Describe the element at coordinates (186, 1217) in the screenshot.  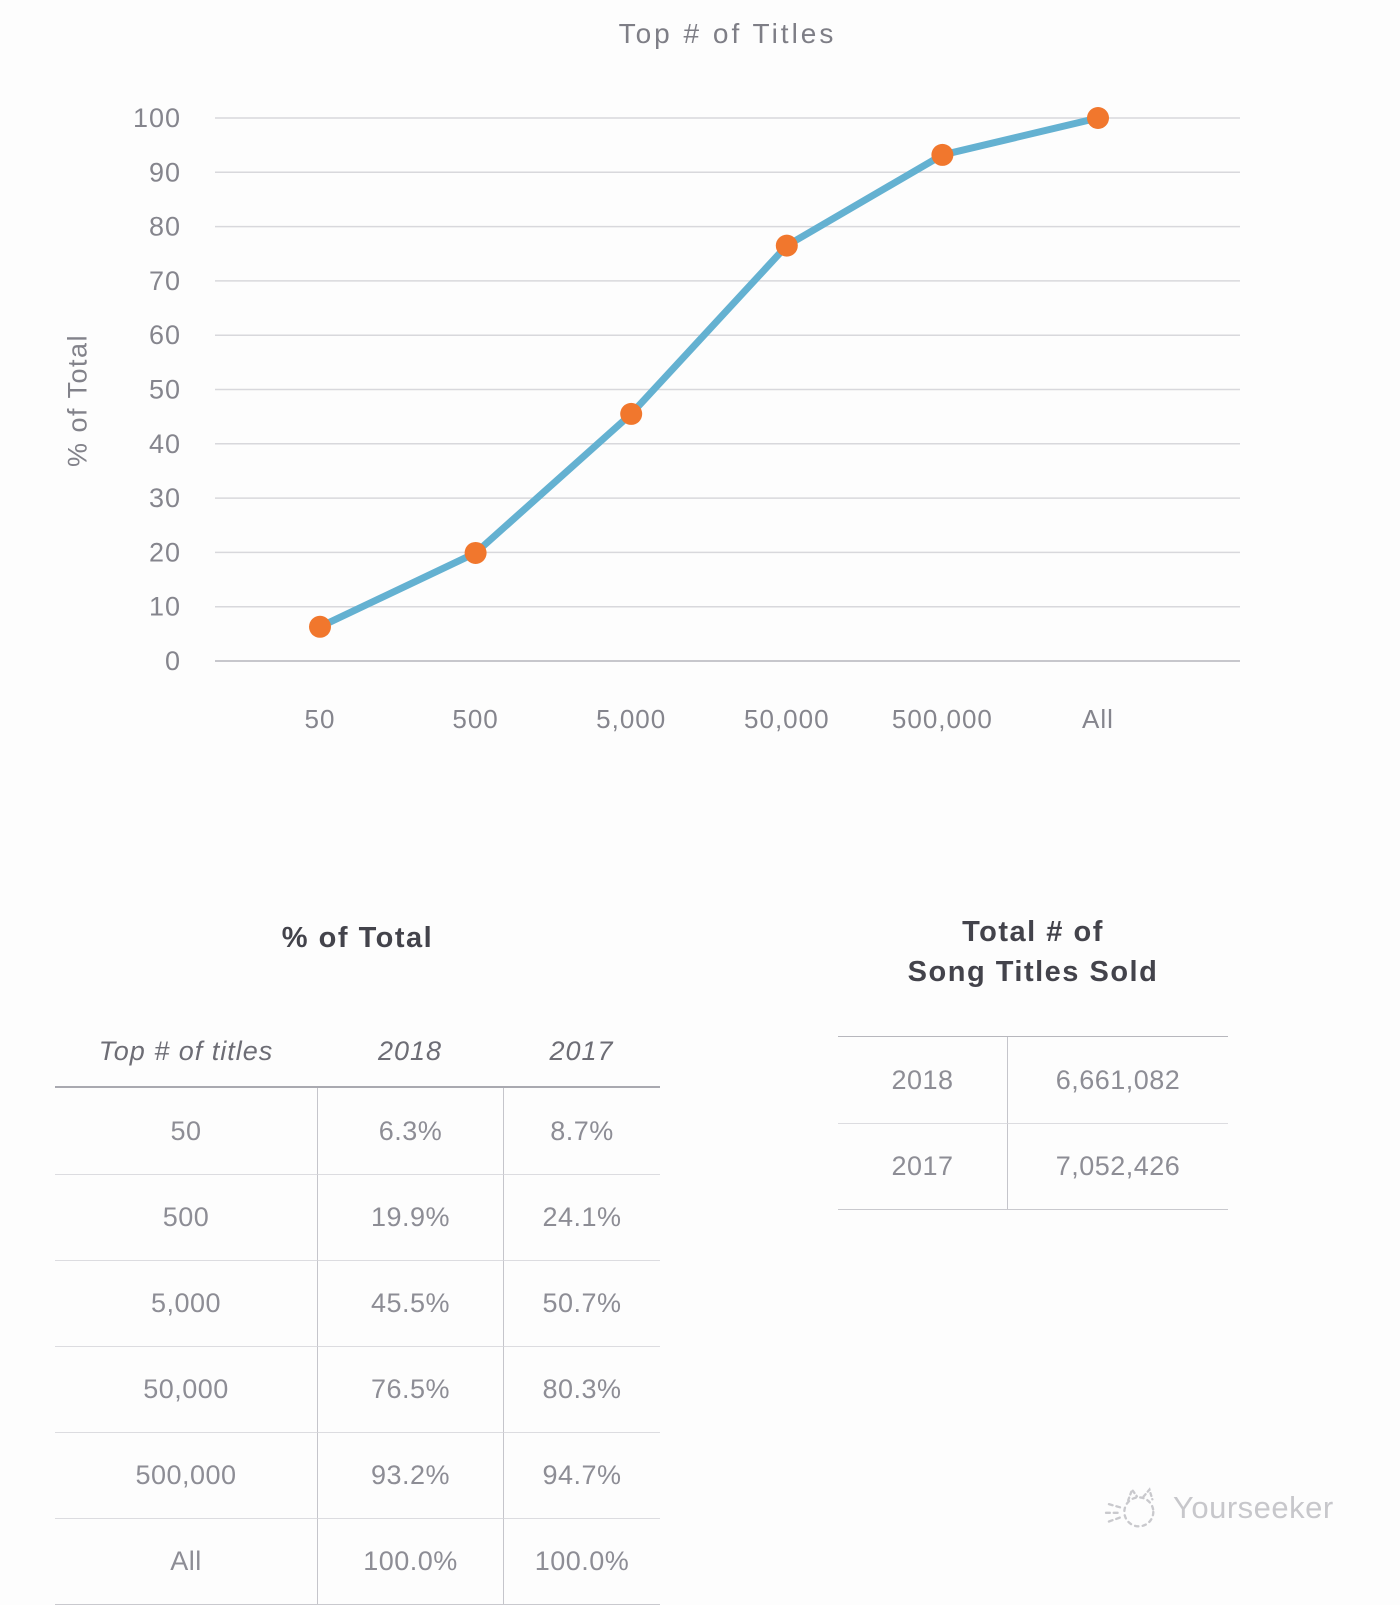
I see `pct-table-cell: 500` at that location.